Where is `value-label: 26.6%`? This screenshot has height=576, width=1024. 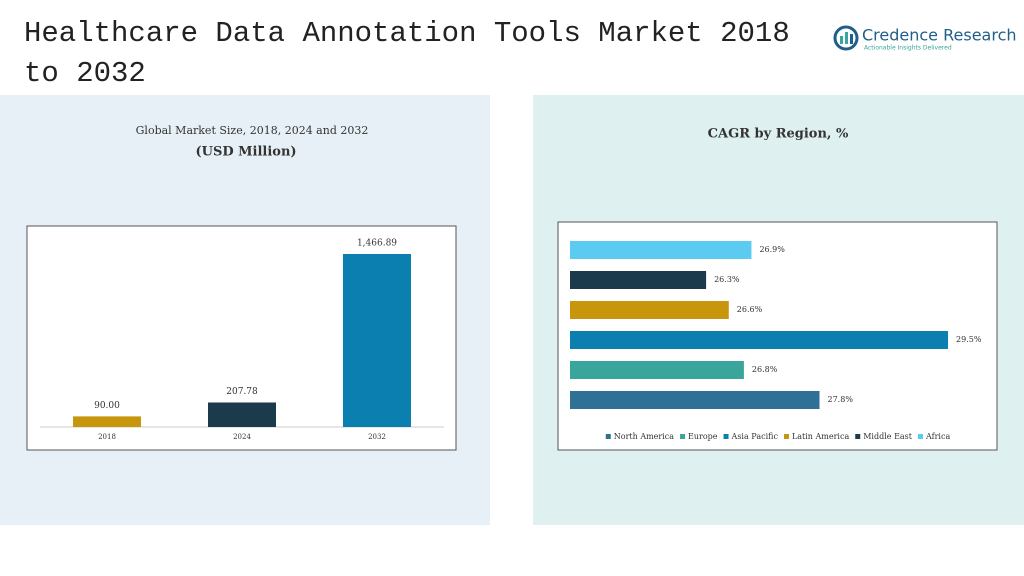
value-label: 26.6% is located at coordinates (750, 309).